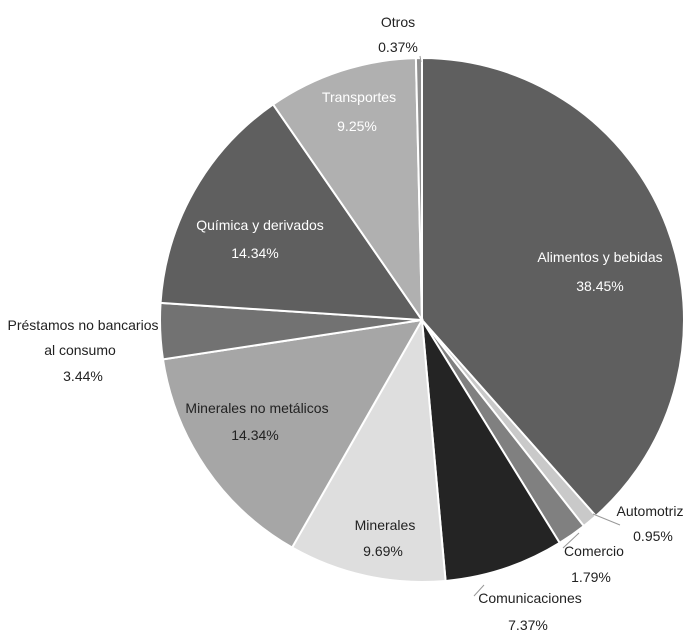 The height and width of the screenshot is (640, 699). Describe the element at coordinates (653, 536) in the screenshot. I see `value-automotriz: 0.95%` at that location.